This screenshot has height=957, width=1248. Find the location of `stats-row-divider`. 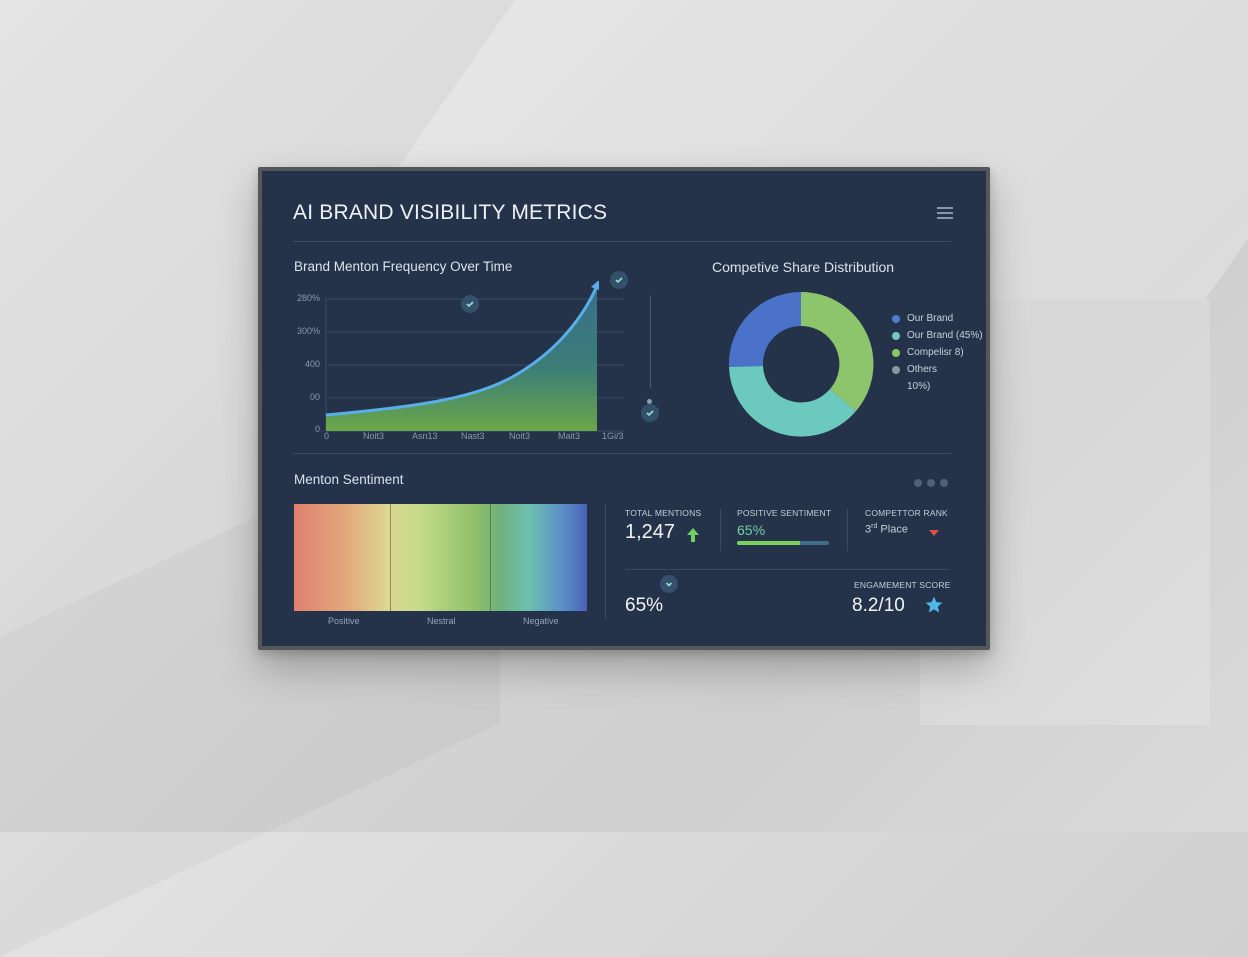

stats-row-divider is located at coordinates (787, 569).